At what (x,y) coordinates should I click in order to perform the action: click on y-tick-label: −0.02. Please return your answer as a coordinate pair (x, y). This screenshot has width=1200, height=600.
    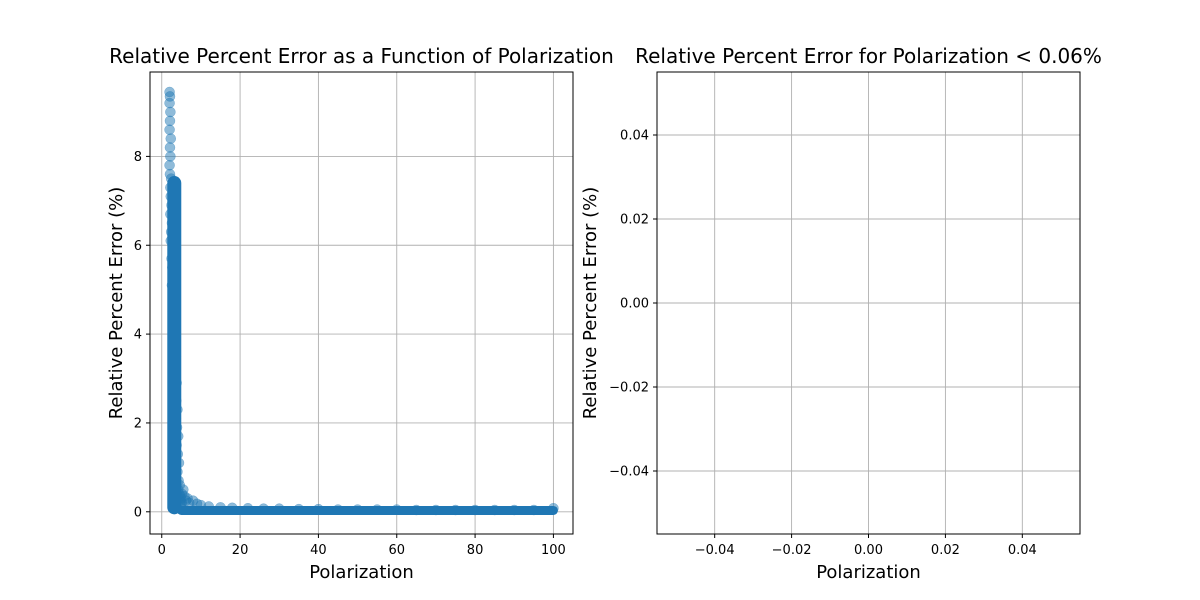
    Looking at the image, I should click on (629, 388).